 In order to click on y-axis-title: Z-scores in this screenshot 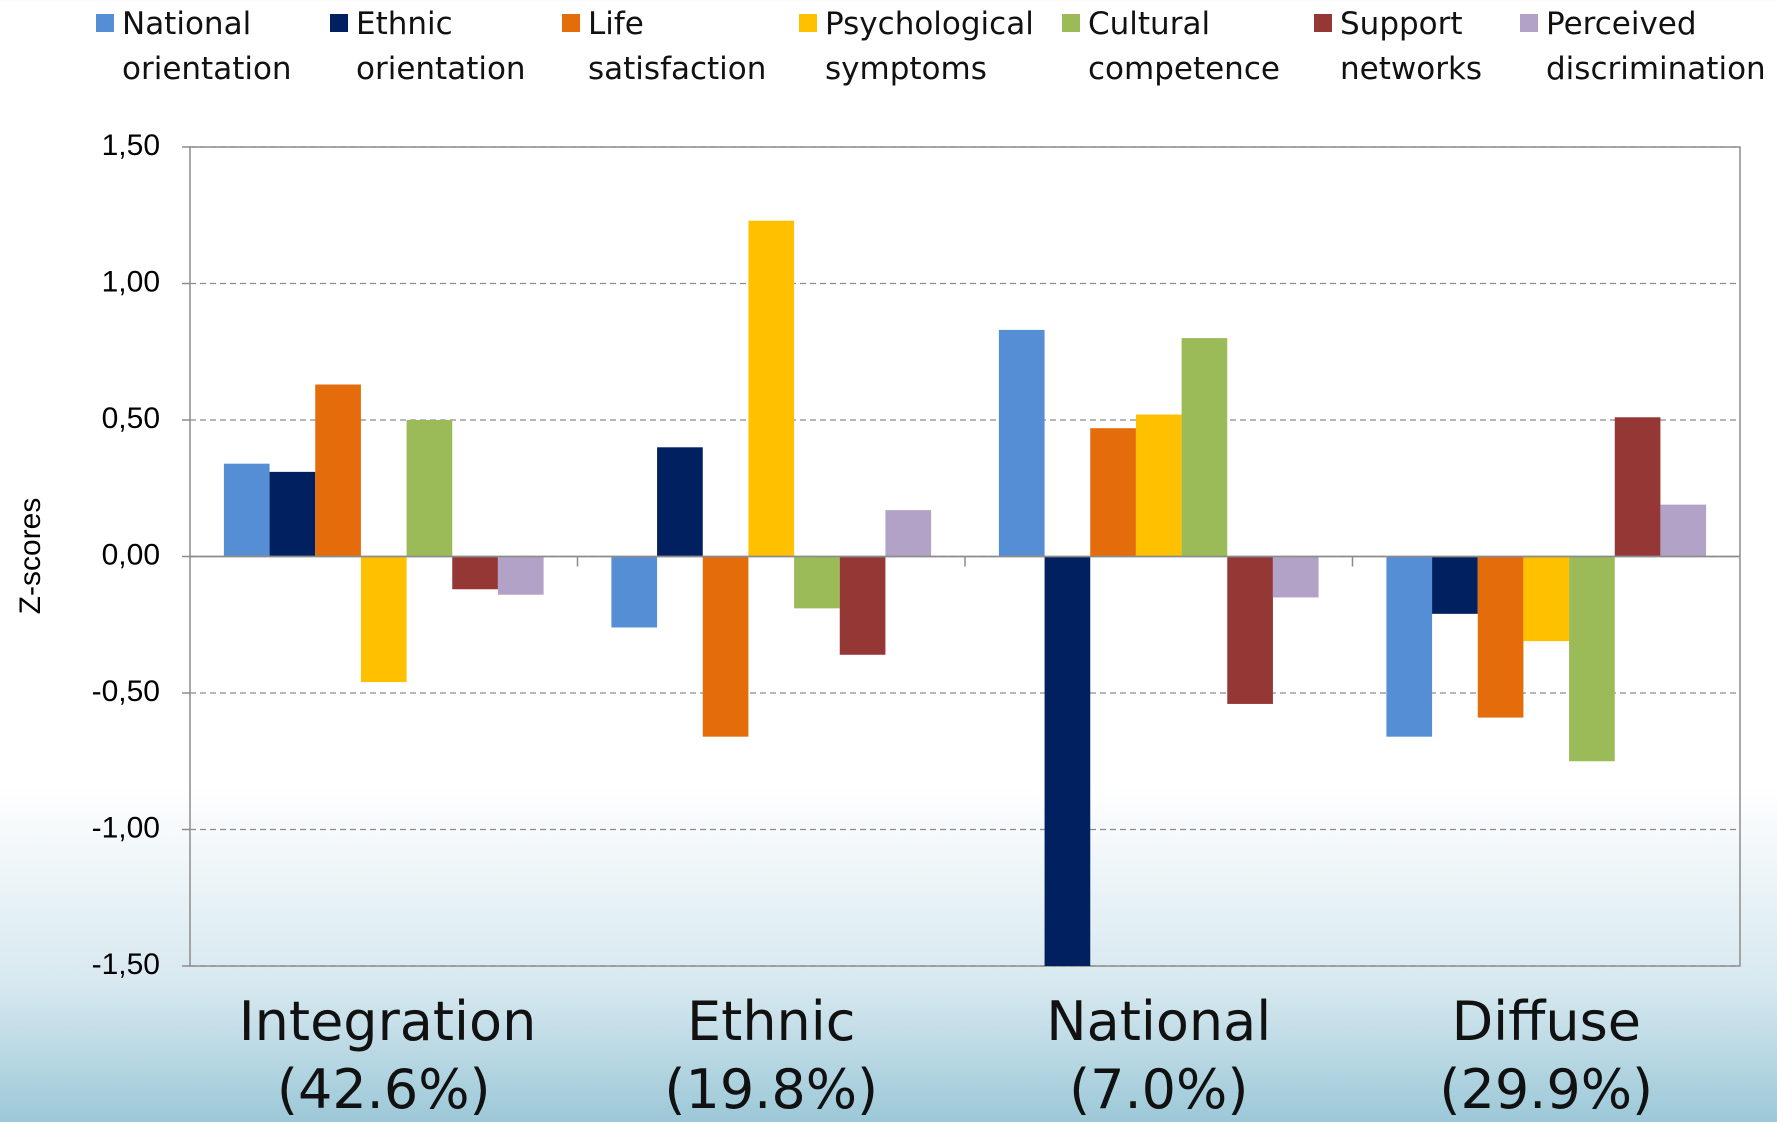, I will do `click(30, 556)`.